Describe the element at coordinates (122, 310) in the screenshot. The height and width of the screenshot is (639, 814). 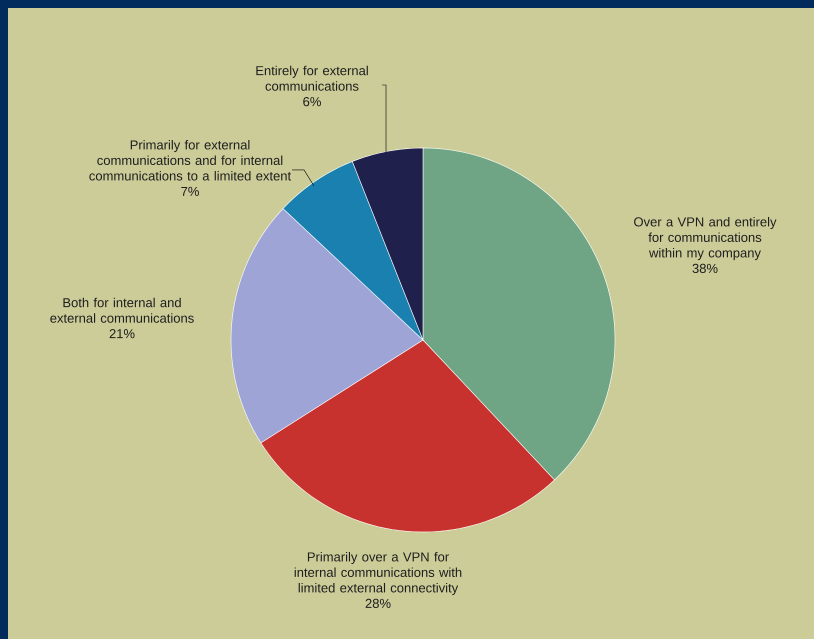
I see `slice-label: Both for internal and external communications` at that location.